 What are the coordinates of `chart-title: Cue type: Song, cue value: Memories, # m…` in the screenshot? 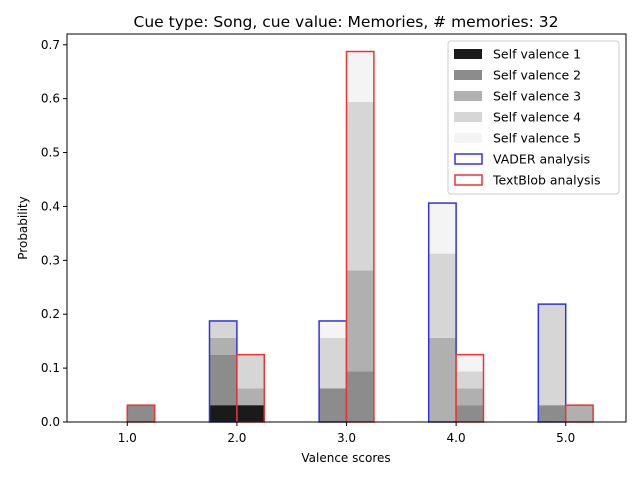 It's located at (346, 22).